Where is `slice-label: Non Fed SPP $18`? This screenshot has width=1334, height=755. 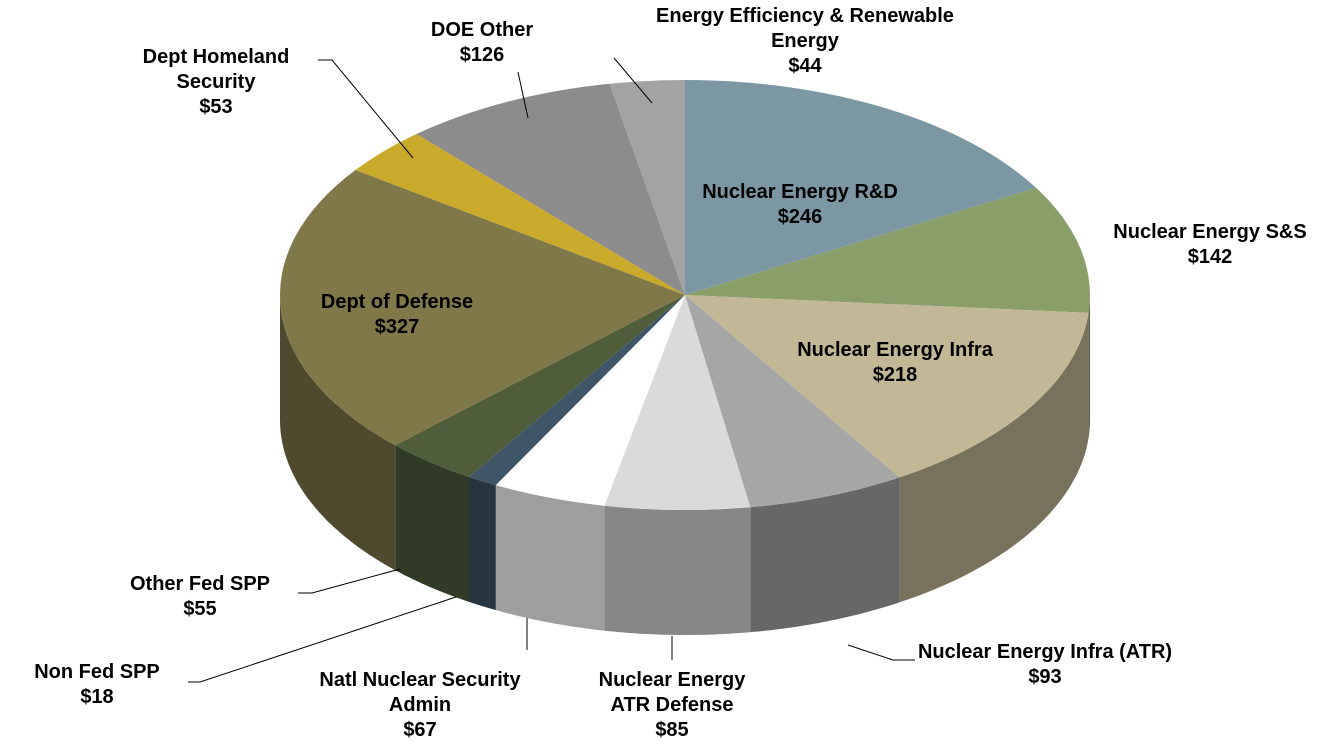
slice-label: Non Fed SPP $18 is located at coordinates (98, 685).